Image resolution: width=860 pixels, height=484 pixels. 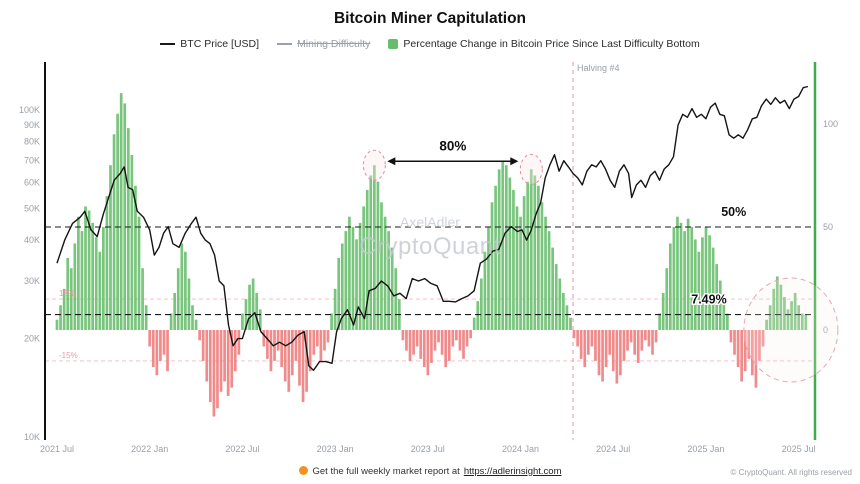 I want to click on svg-text: 2025 Jul, so click(x=799, y=449).